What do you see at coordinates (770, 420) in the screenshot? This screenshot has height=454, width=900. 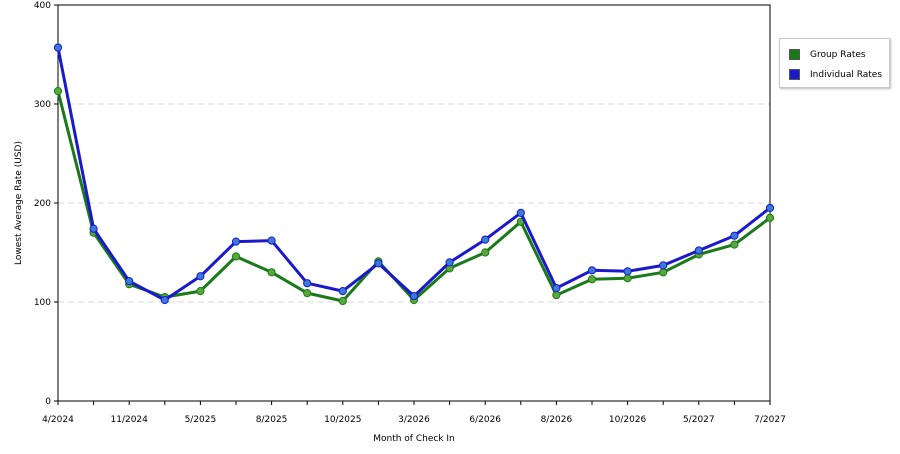 I see `x-tick-label-7-2027: 7/2027` at bounding box center [770, 420].